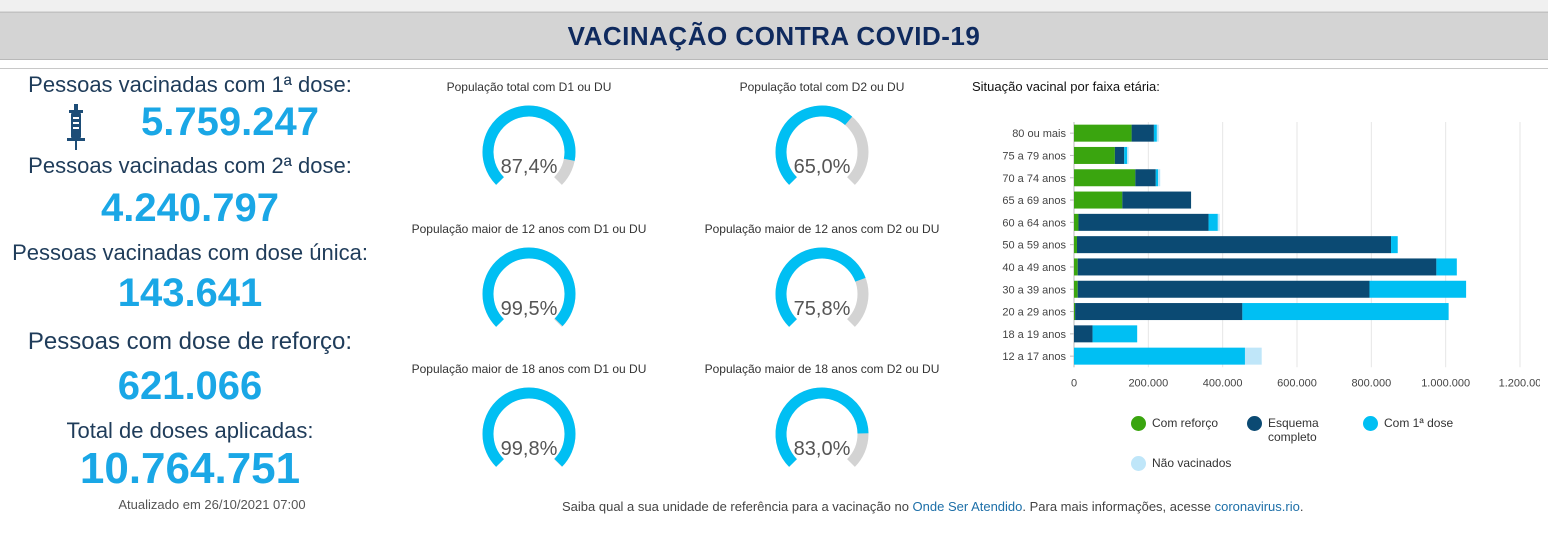  I want to click on dose1-label: Pessoas vacinadas com 1ª dose:, so click(190, 84).